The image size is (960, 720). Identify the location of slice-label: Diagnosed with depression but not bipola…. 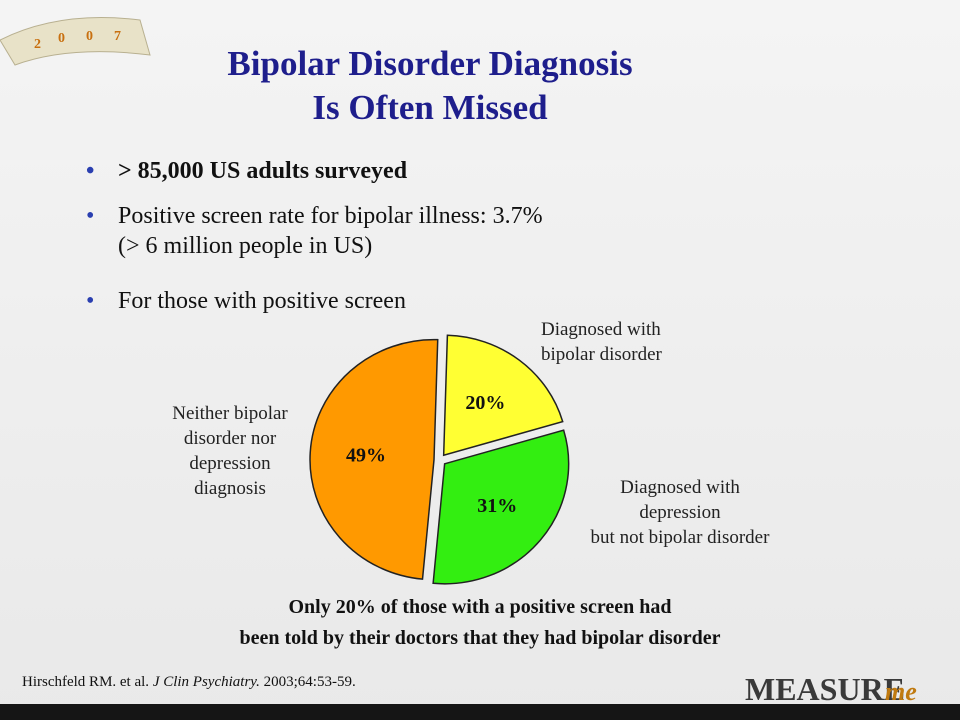
(680, 512).